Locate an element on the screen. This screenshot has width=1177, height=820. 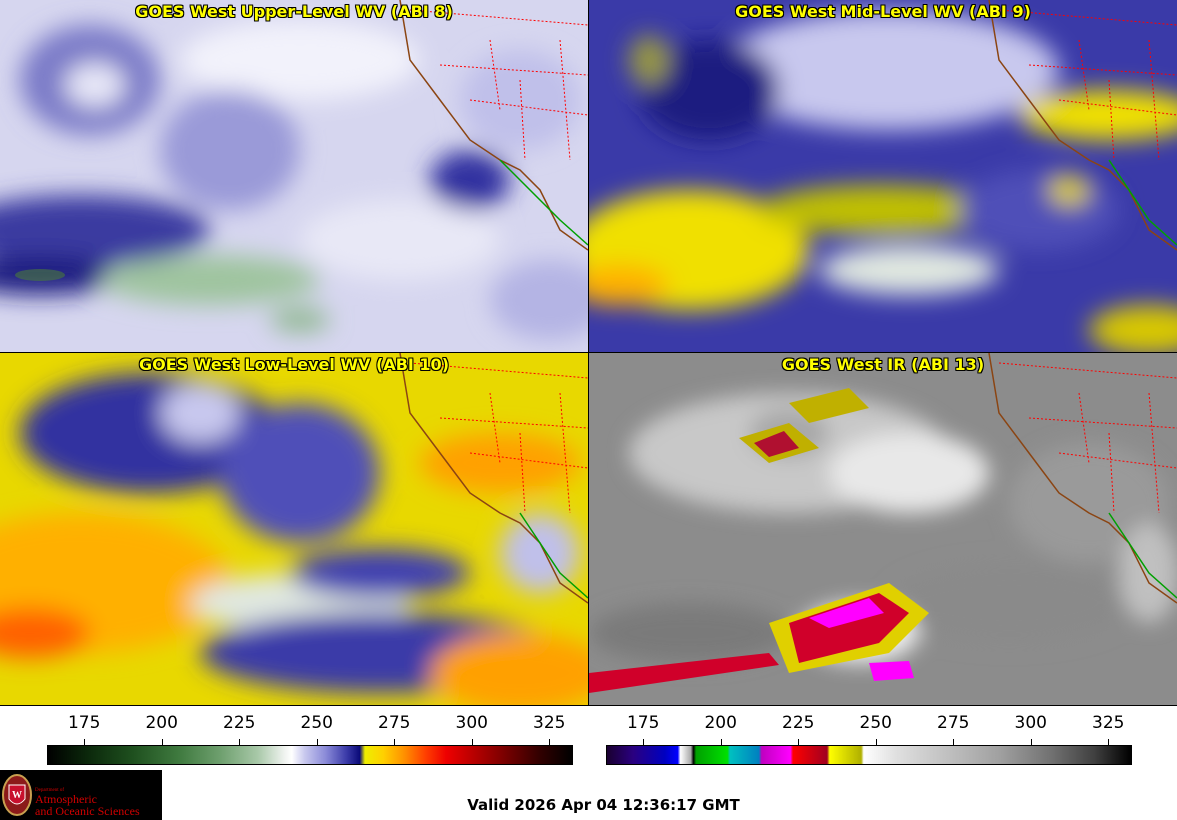
wv-colorbar-ticks: 175 200 225 250 275 300 325 is located at coordinates (310, 724).